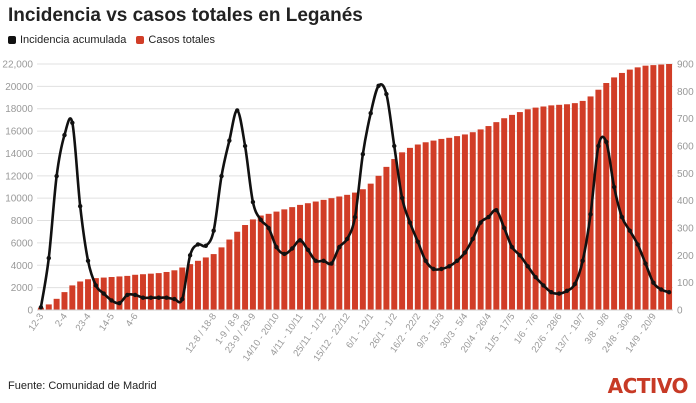  I want to click on legend-item-casos: Casos totales, so click(175, 40).